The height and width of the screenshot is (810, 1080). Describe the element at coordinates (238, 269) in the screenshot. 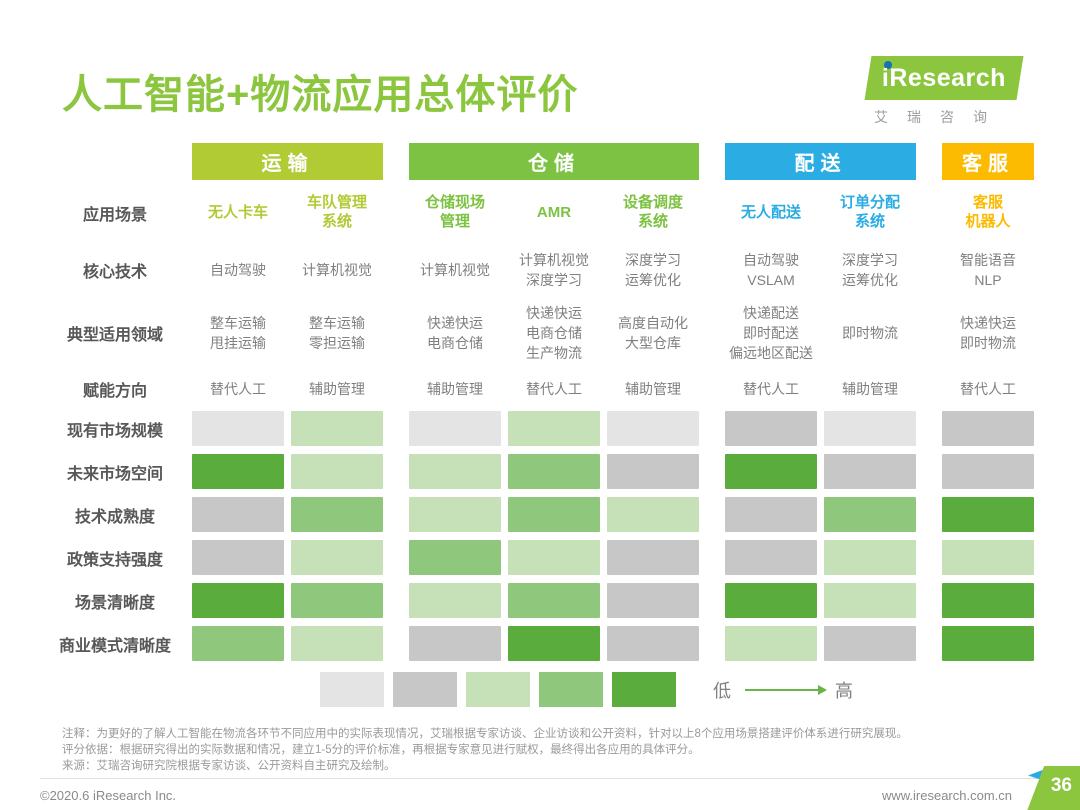

I see `tech-cell: 自动驾驶` at that location.